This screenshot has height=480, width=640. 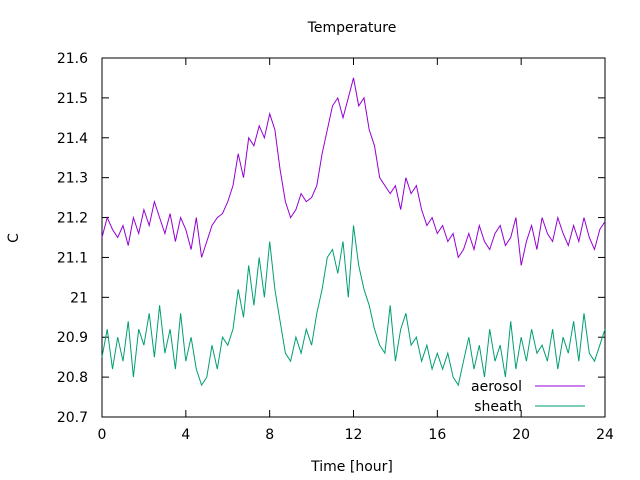 I want to click on y-axis-label: C, so click(x=14, y=238).